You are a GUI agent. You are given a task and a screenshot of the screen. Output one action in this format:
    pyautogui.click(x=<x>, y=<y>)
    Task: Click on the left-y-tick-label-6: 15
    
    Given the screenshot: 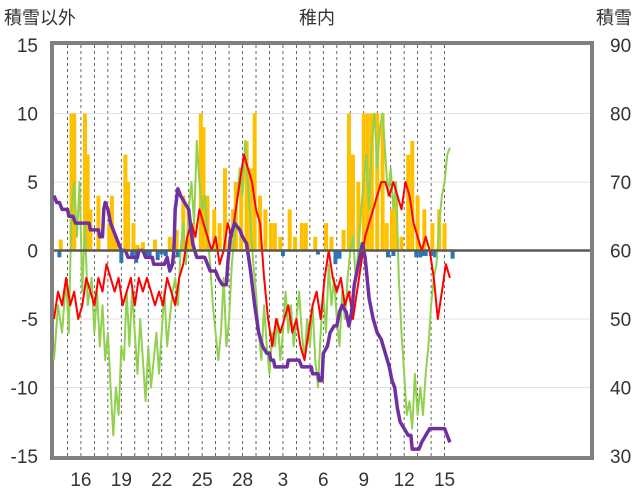 What is the action you would take?
    pyautogui.click(x=27, y=46)
    